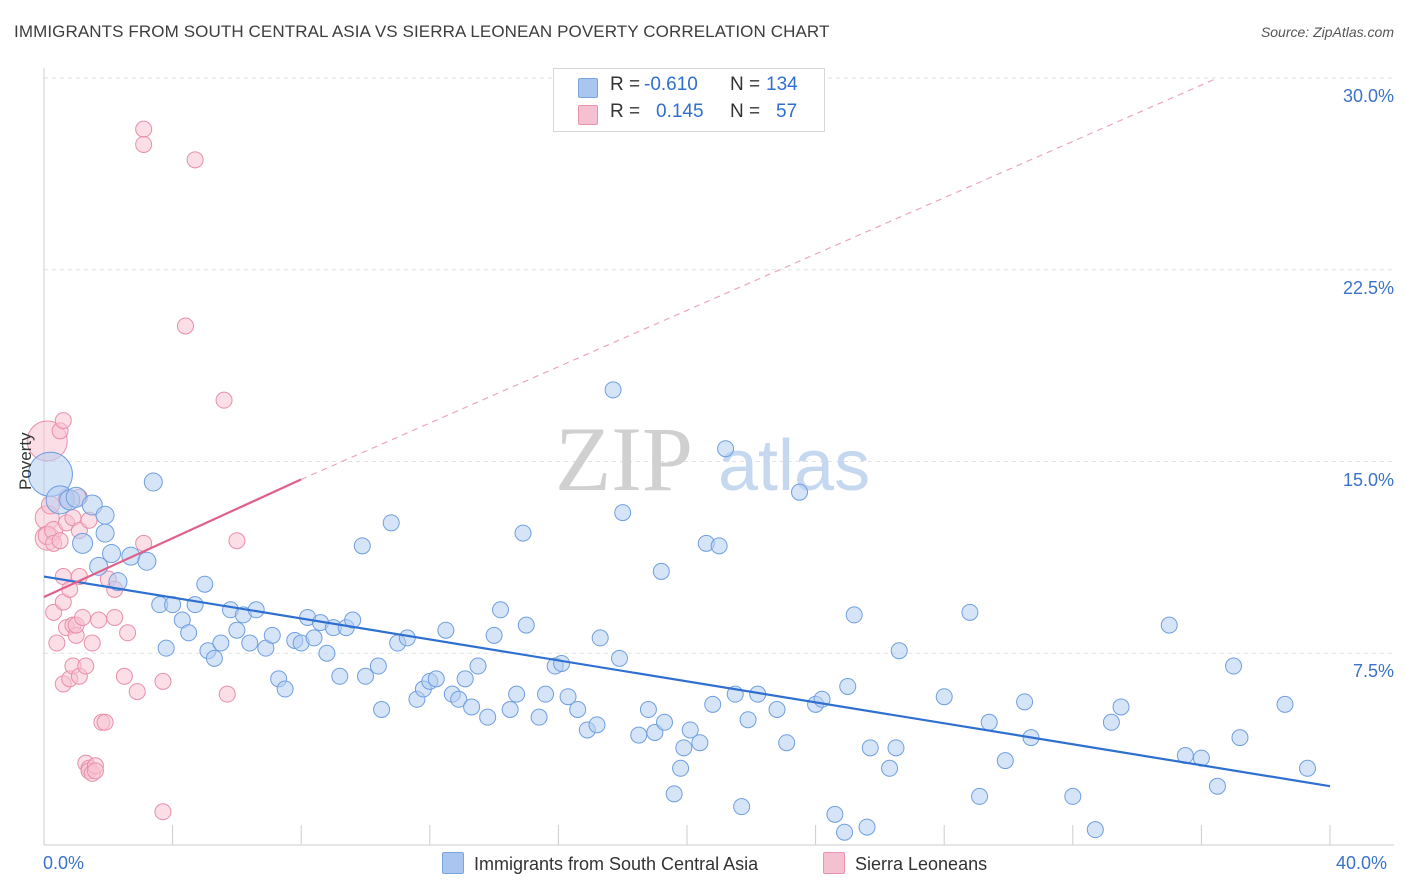 This screenshot has width=1406, height=892. What do you see at coordinates (453, 863) in the screenshot?
I see `bottom-legend-swatch-blue` at bounding box center [453, 863].